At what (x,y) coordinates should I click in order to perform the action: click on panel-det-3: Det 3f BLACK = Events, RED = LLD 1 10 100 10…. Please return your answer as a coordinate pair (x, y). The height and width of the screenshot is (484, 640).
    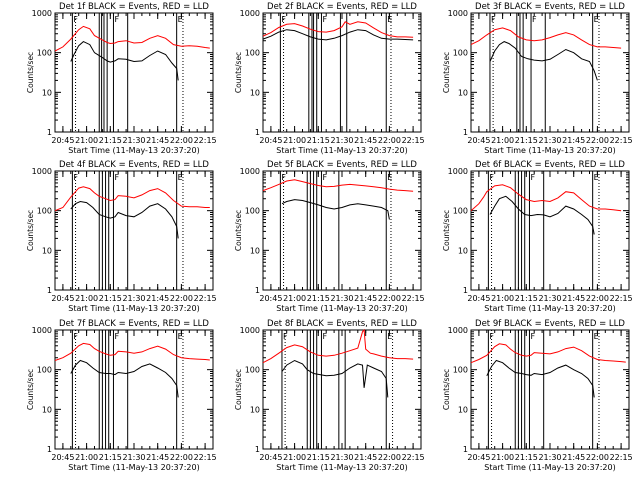
    Looking at the image, I should click on (537, 78).